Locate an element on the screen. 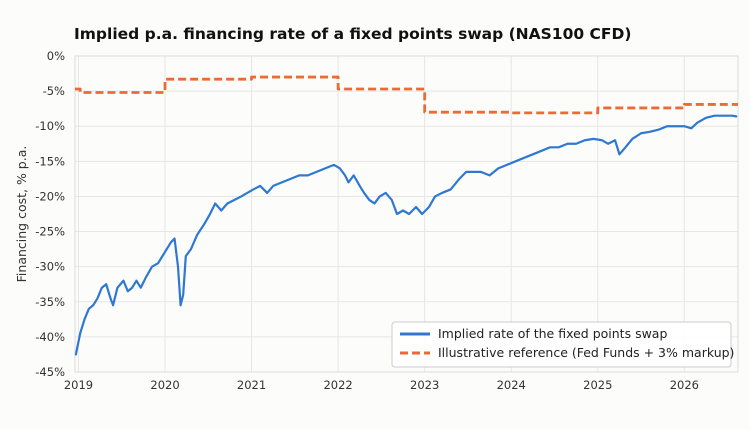 This screenshot has width=750, height=430. series-line-reference-rate is located at coordinates (406, 95).